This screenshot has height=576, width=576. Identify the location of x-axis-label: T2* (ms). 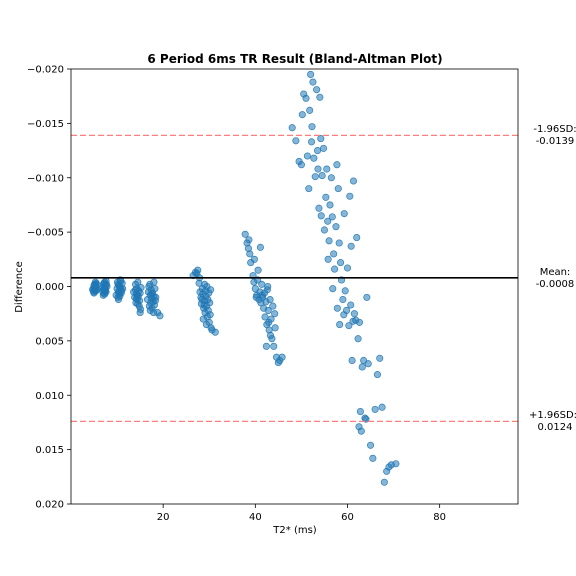
(294, 530).